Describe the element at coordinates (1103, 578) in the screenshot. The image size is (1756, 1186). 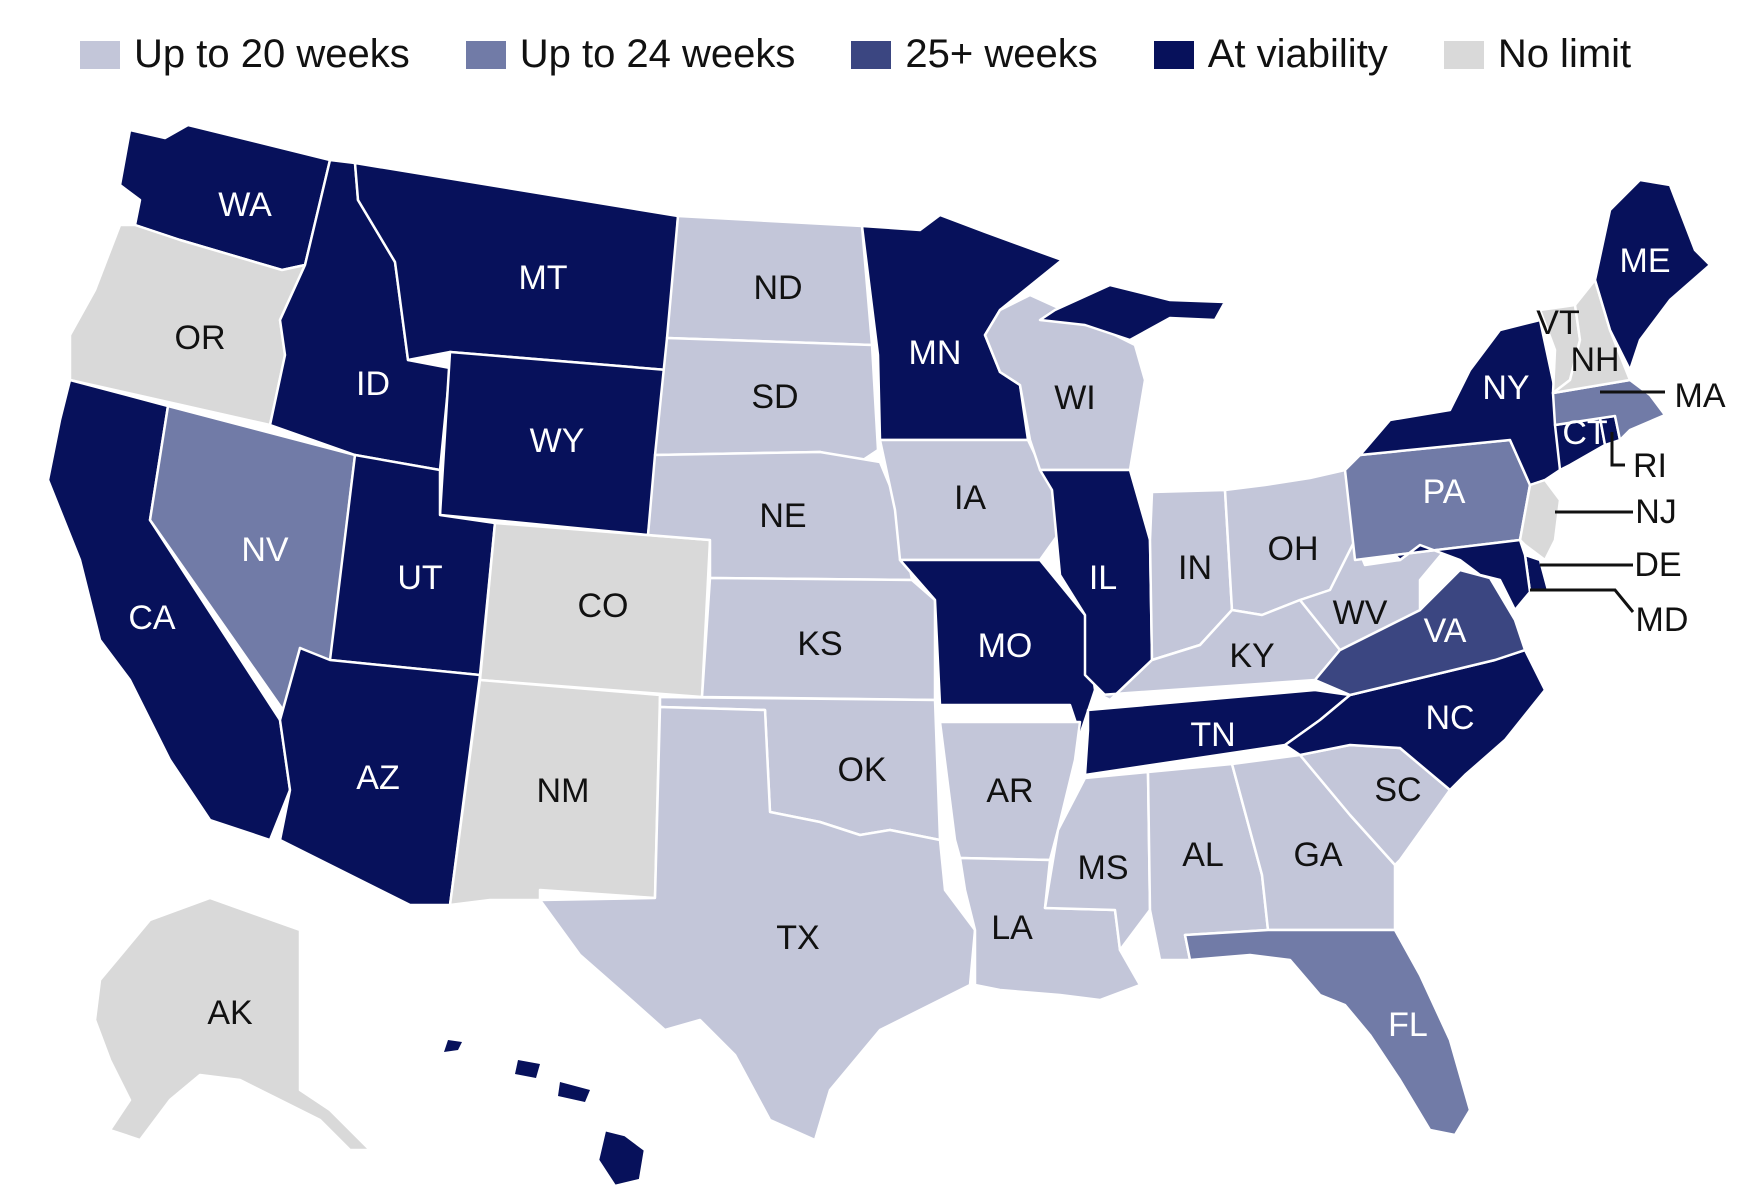
I see `label-il: IL` at that location.